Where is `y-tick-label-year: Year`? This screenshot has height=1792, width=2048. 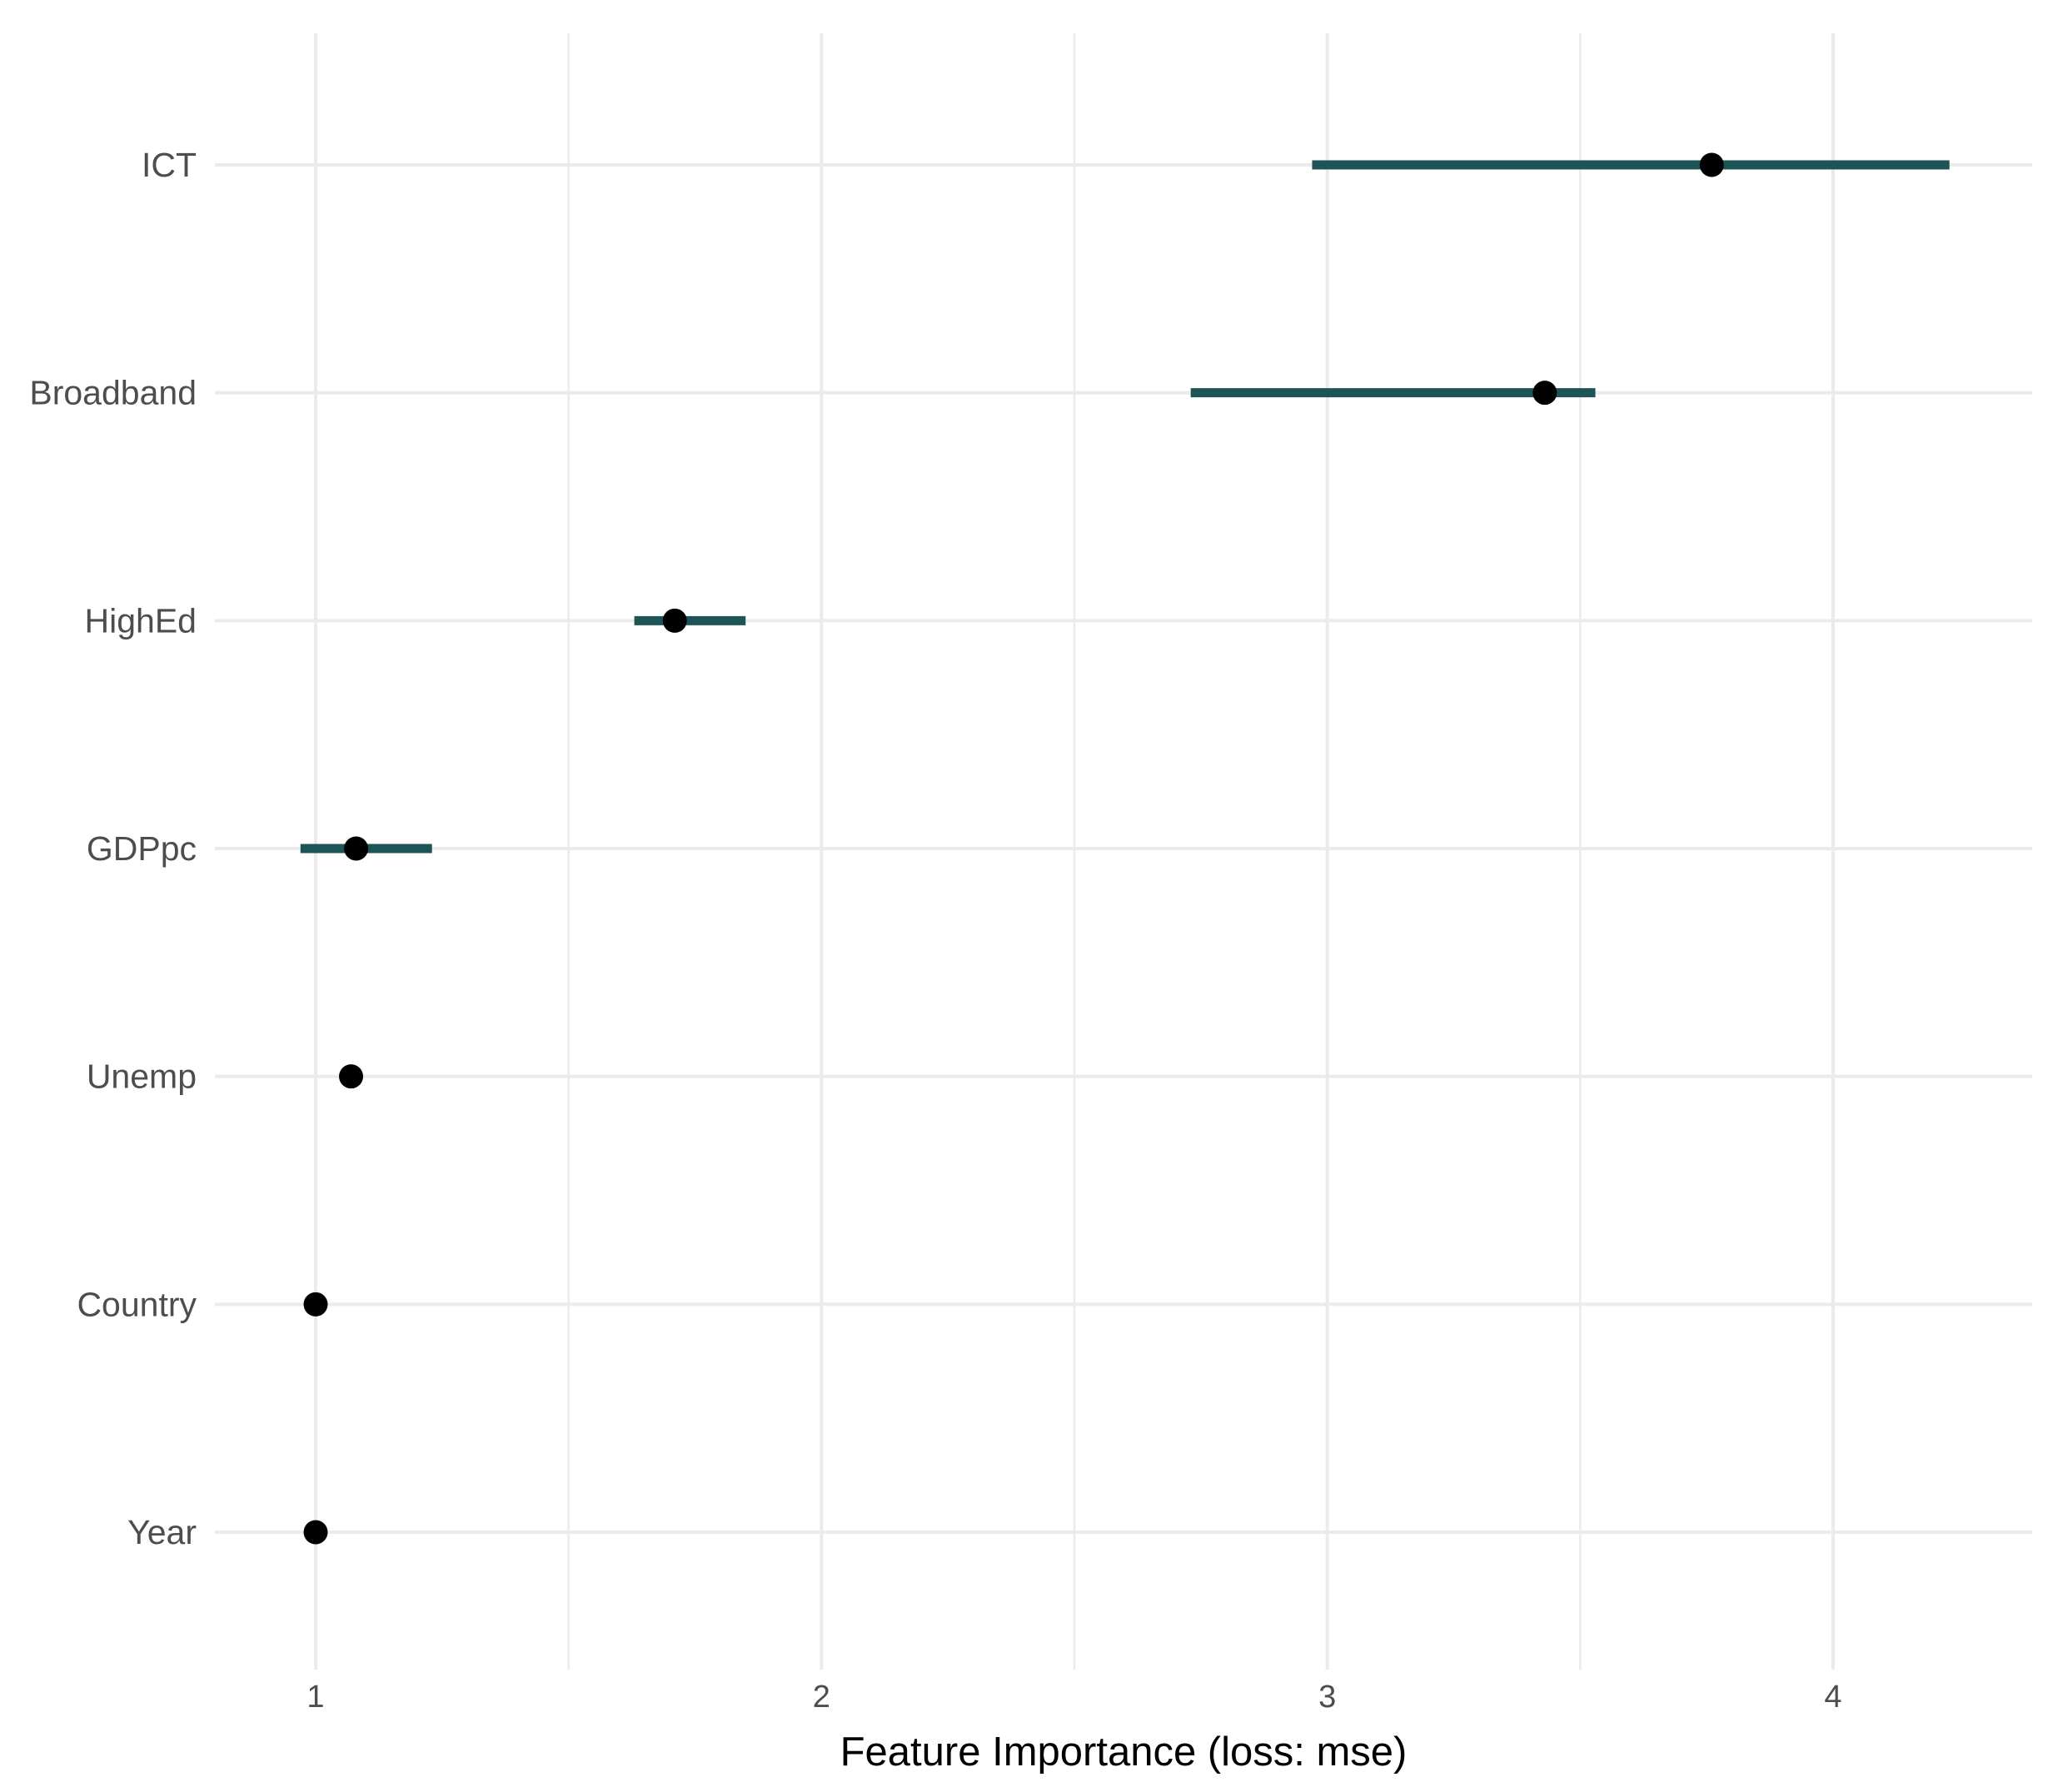
y-tick-label-year: Year is located at coordinates (162, 1532).